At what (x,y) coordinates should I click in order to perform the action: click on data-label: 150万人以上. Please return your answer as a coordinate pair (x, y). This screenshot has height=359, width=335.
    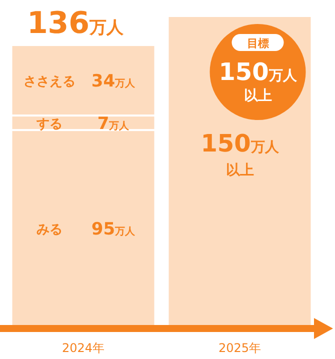
    Looking at the image, I should click on (240, 154).